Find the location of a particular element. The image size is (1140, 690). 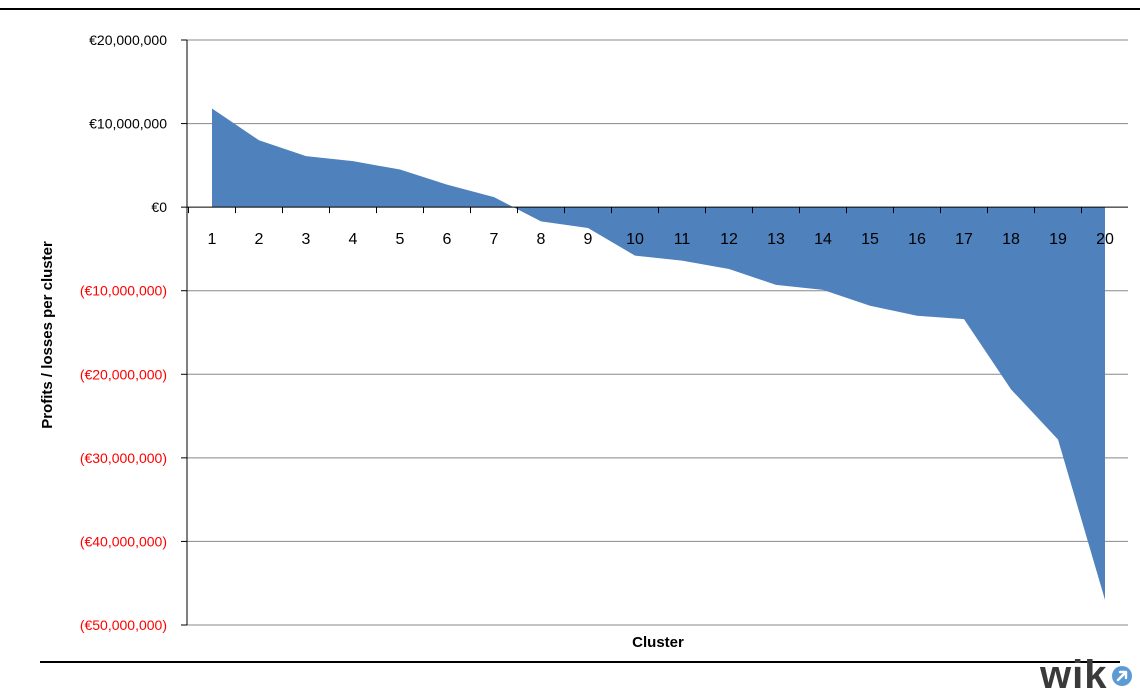

x-tick-label: 7 is located at coordinates (494, 239).